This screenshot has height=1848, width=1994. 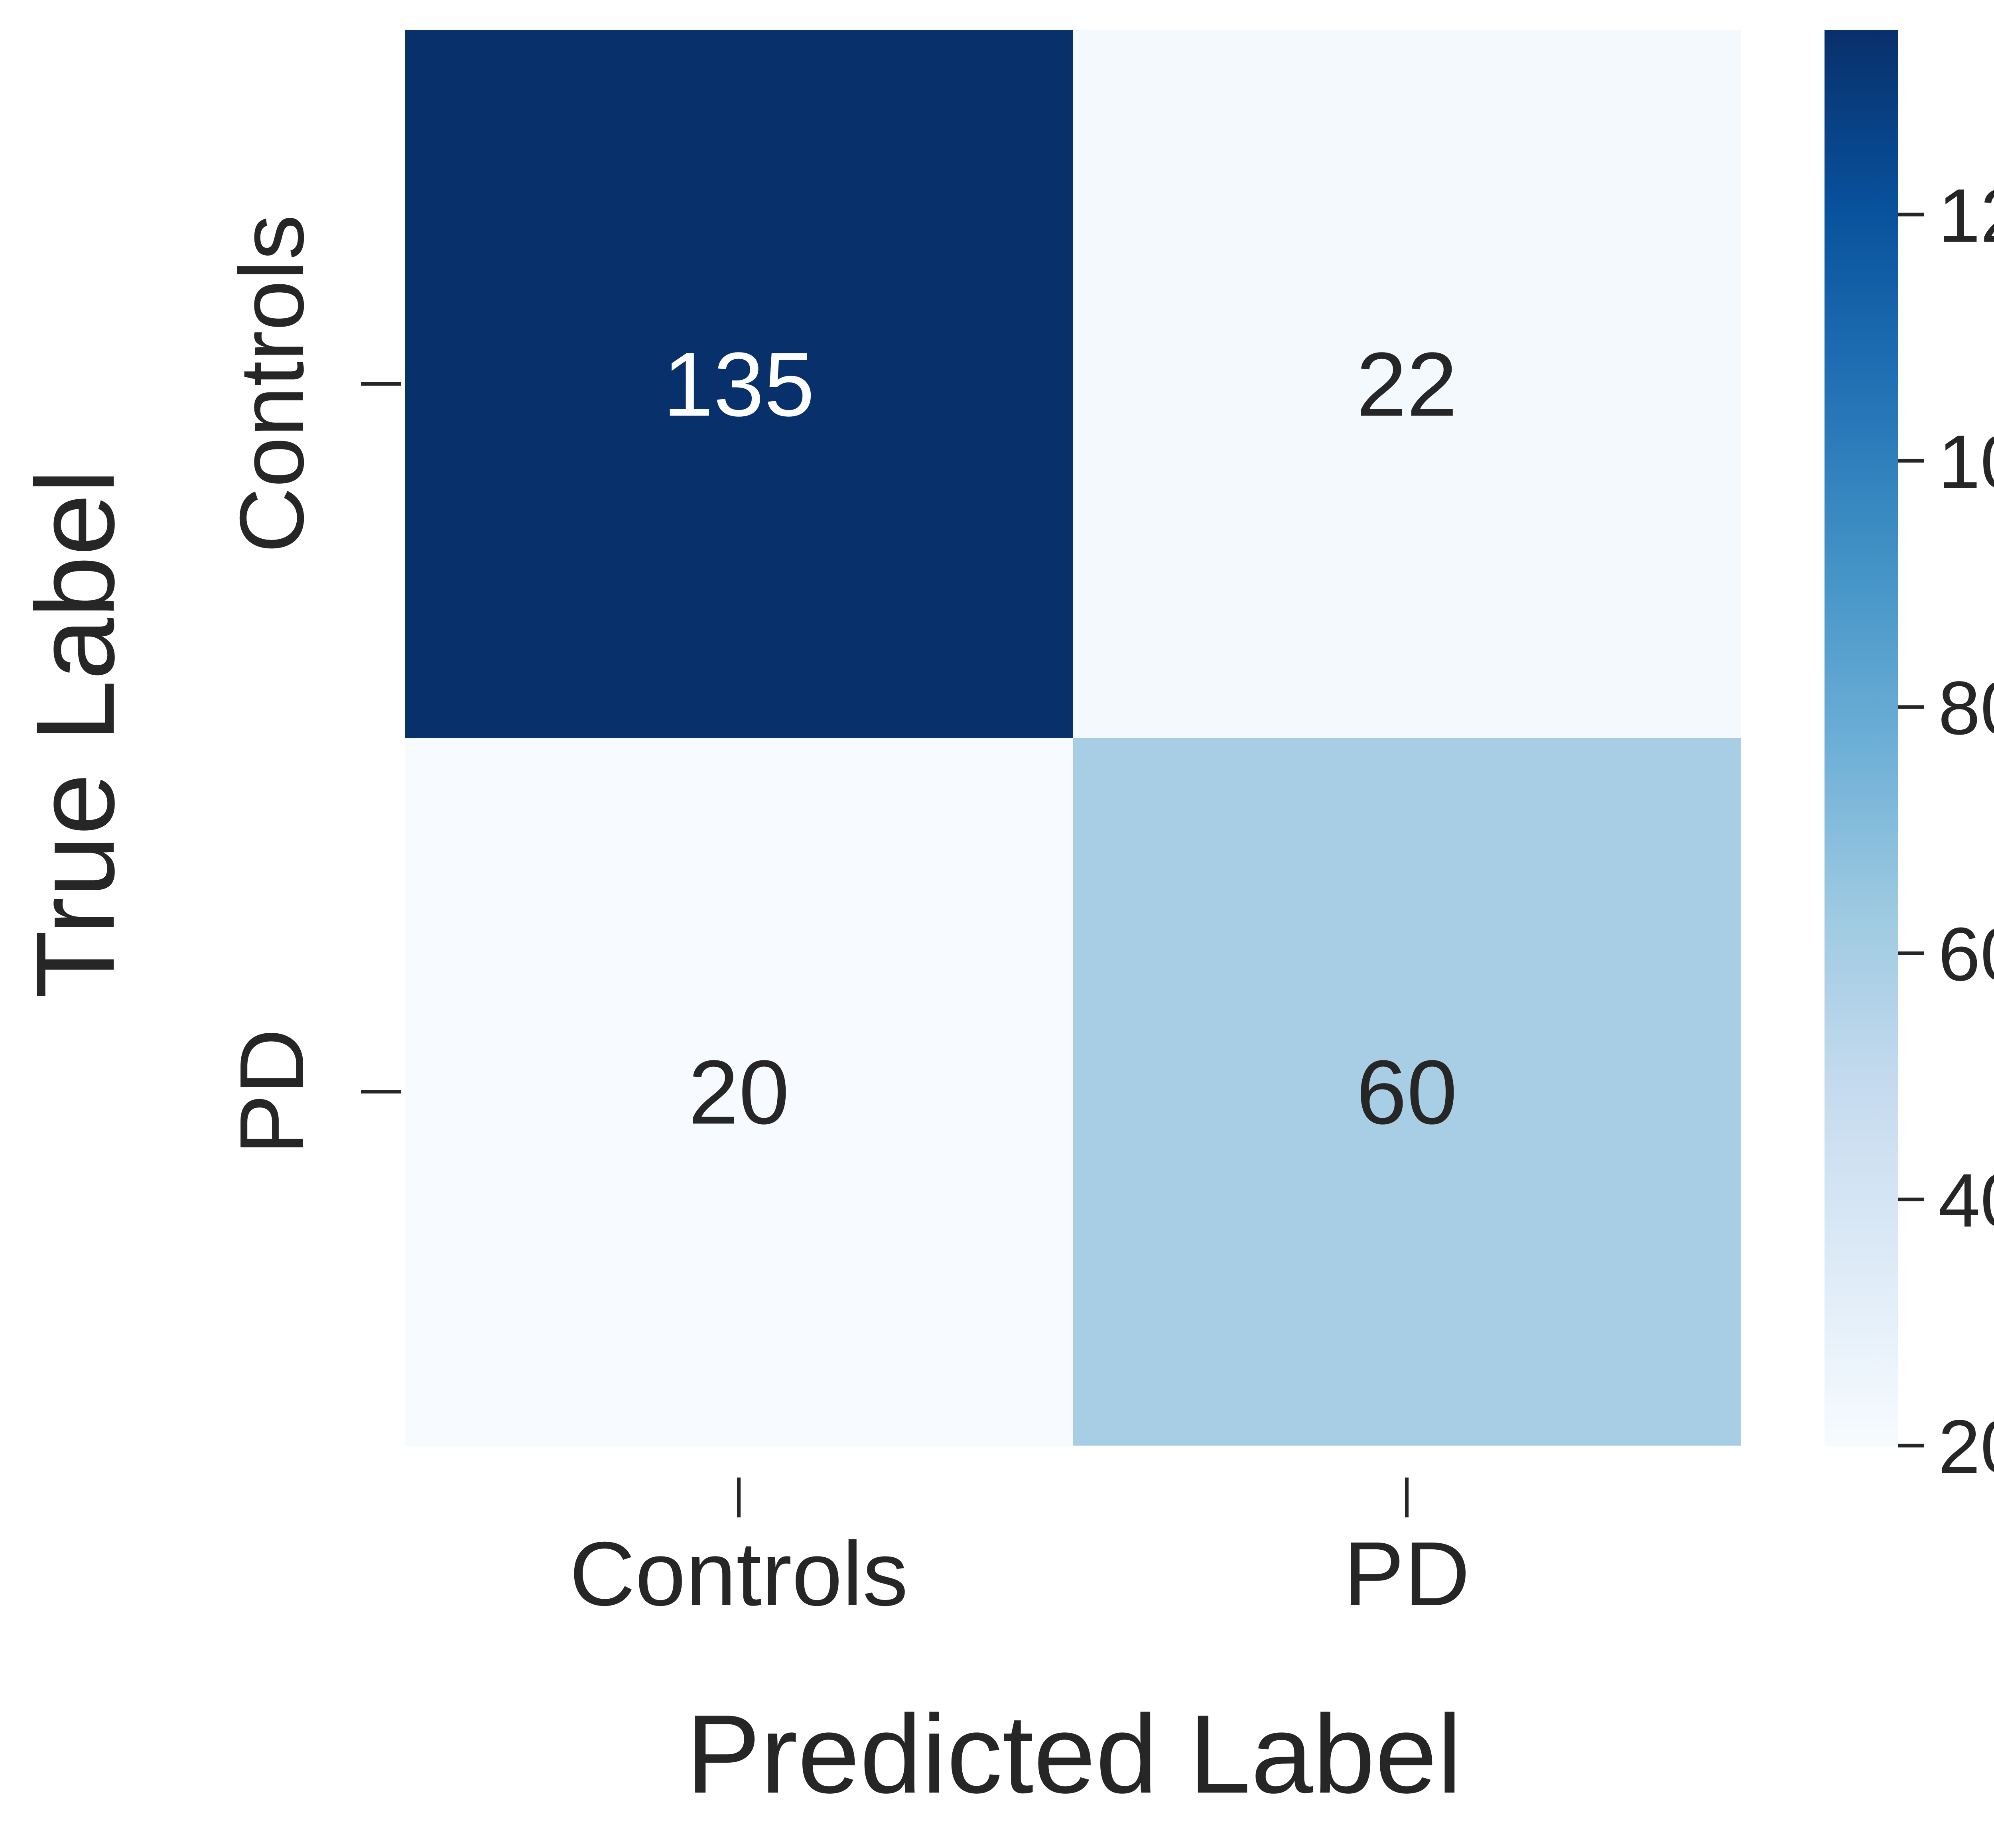 I want to click on cell-value-label: 60, so click(x=1407, y=1093).